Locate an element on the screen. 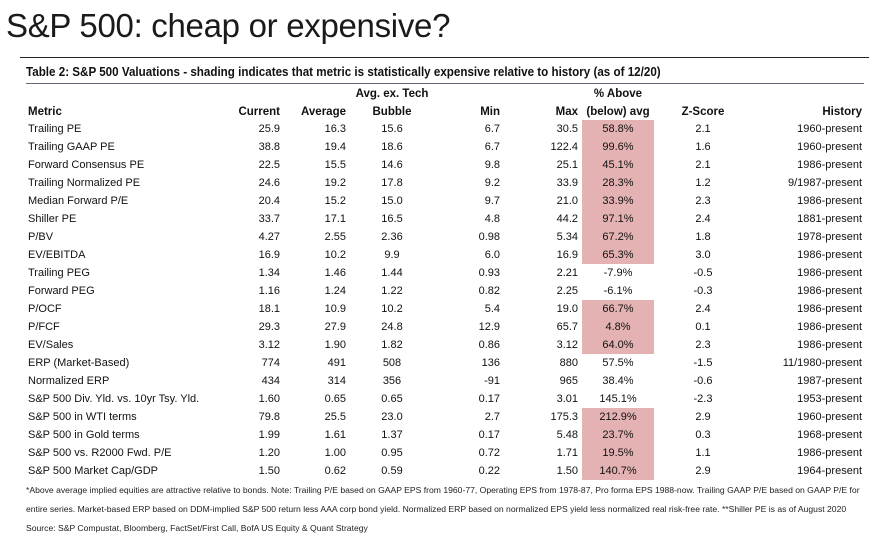 The width and height of the screenshot is (869, 558). cell-current: 20.4 is located at coordinates (269, 201).